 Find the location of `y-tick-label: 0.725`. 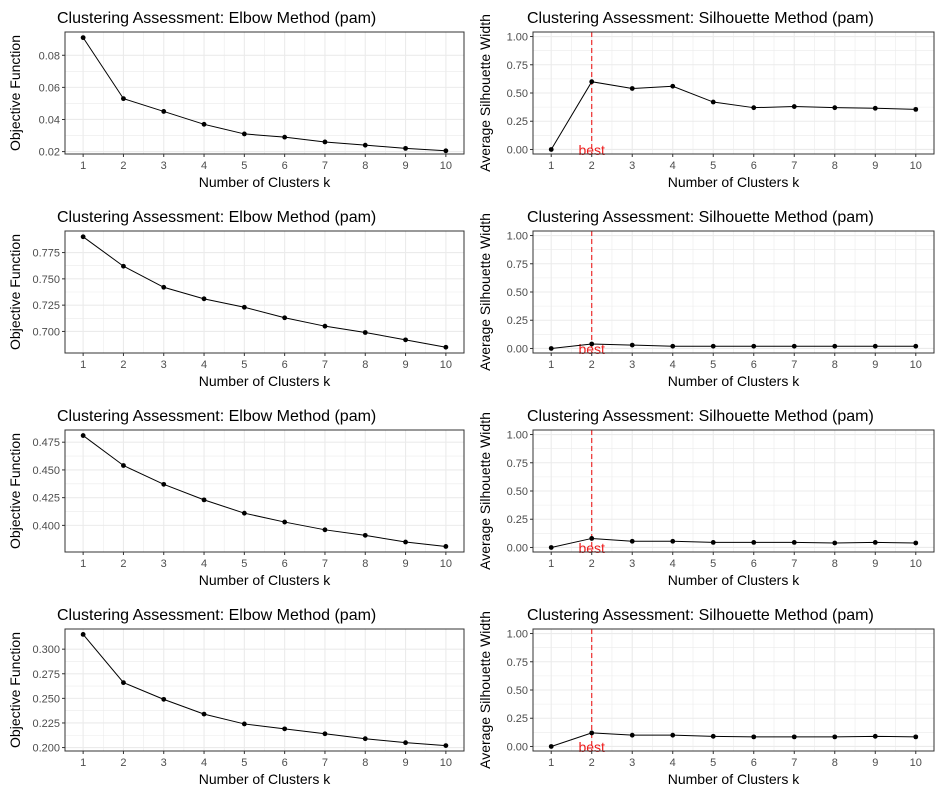

y-tick-label: 0.725 is located at coordinates (46, 306).